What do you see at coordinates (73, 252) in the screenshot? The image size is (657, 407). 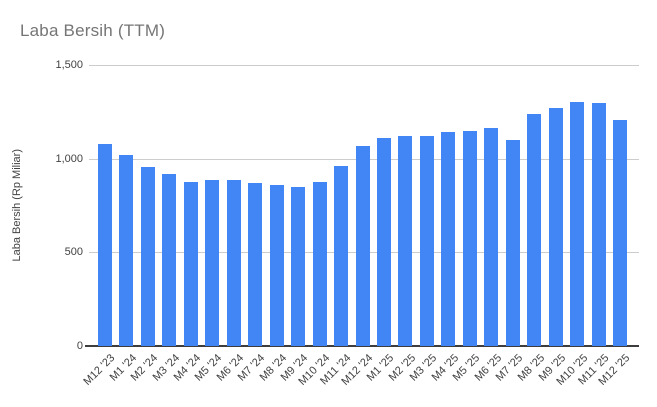 I see `y-tick-label-500: 500` at bounding box center [73, 252].